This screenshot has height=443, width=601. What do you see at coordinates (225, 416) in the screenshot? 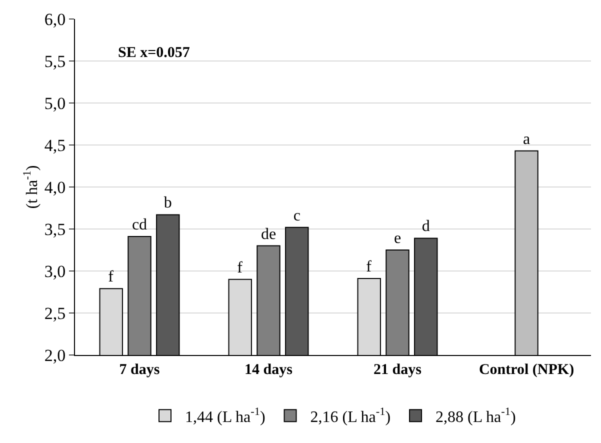
I see `legend-label: 1,44 (L ha$^{-1}$)` at bounding box center [225, 416].